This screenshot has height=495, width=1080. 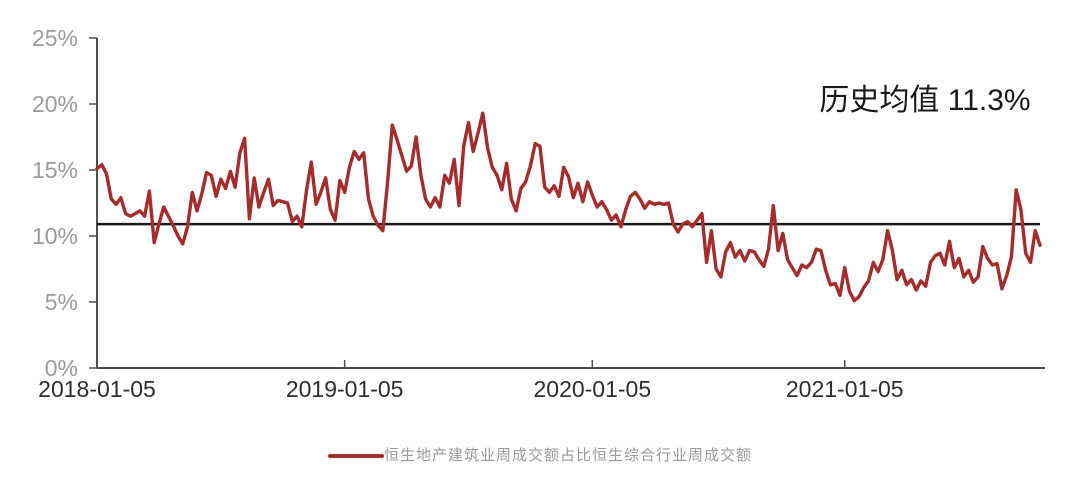 What do you see at coordinates (55, 104) in the screenshot?
I see `y-tick-label: 20%` at bounding box center [55, 104].